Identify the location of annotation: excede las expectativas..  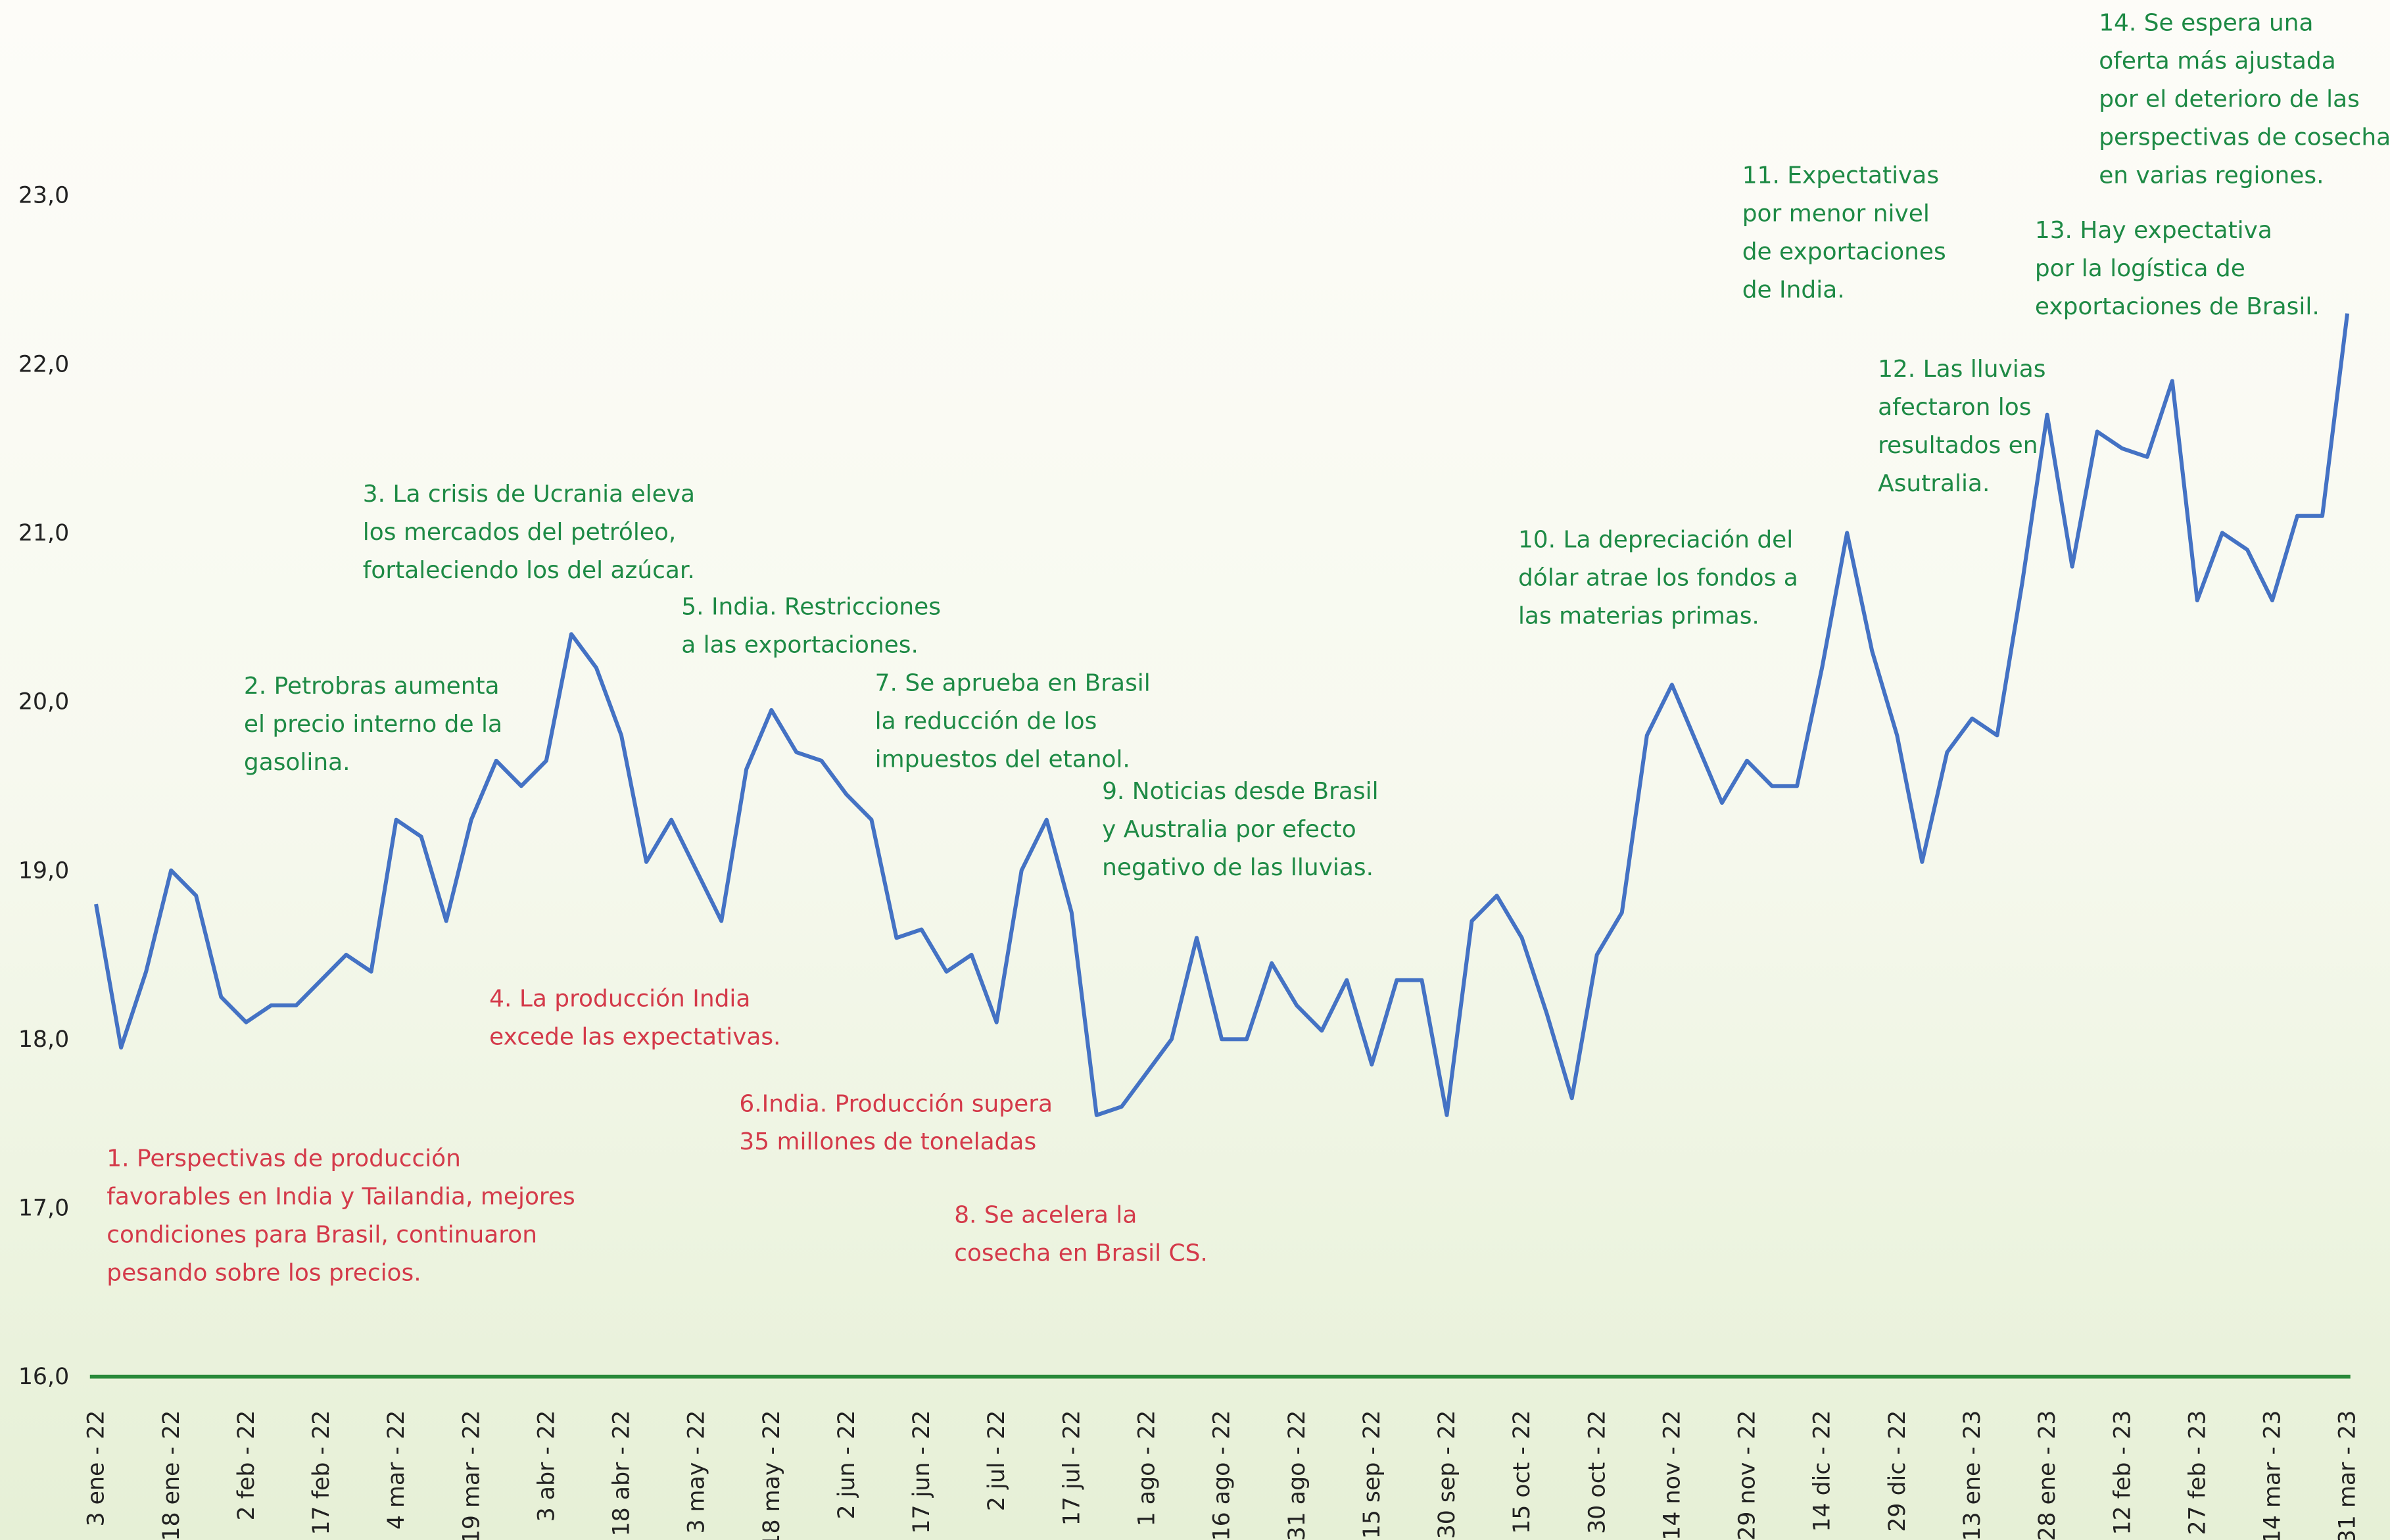
(634, 1036).